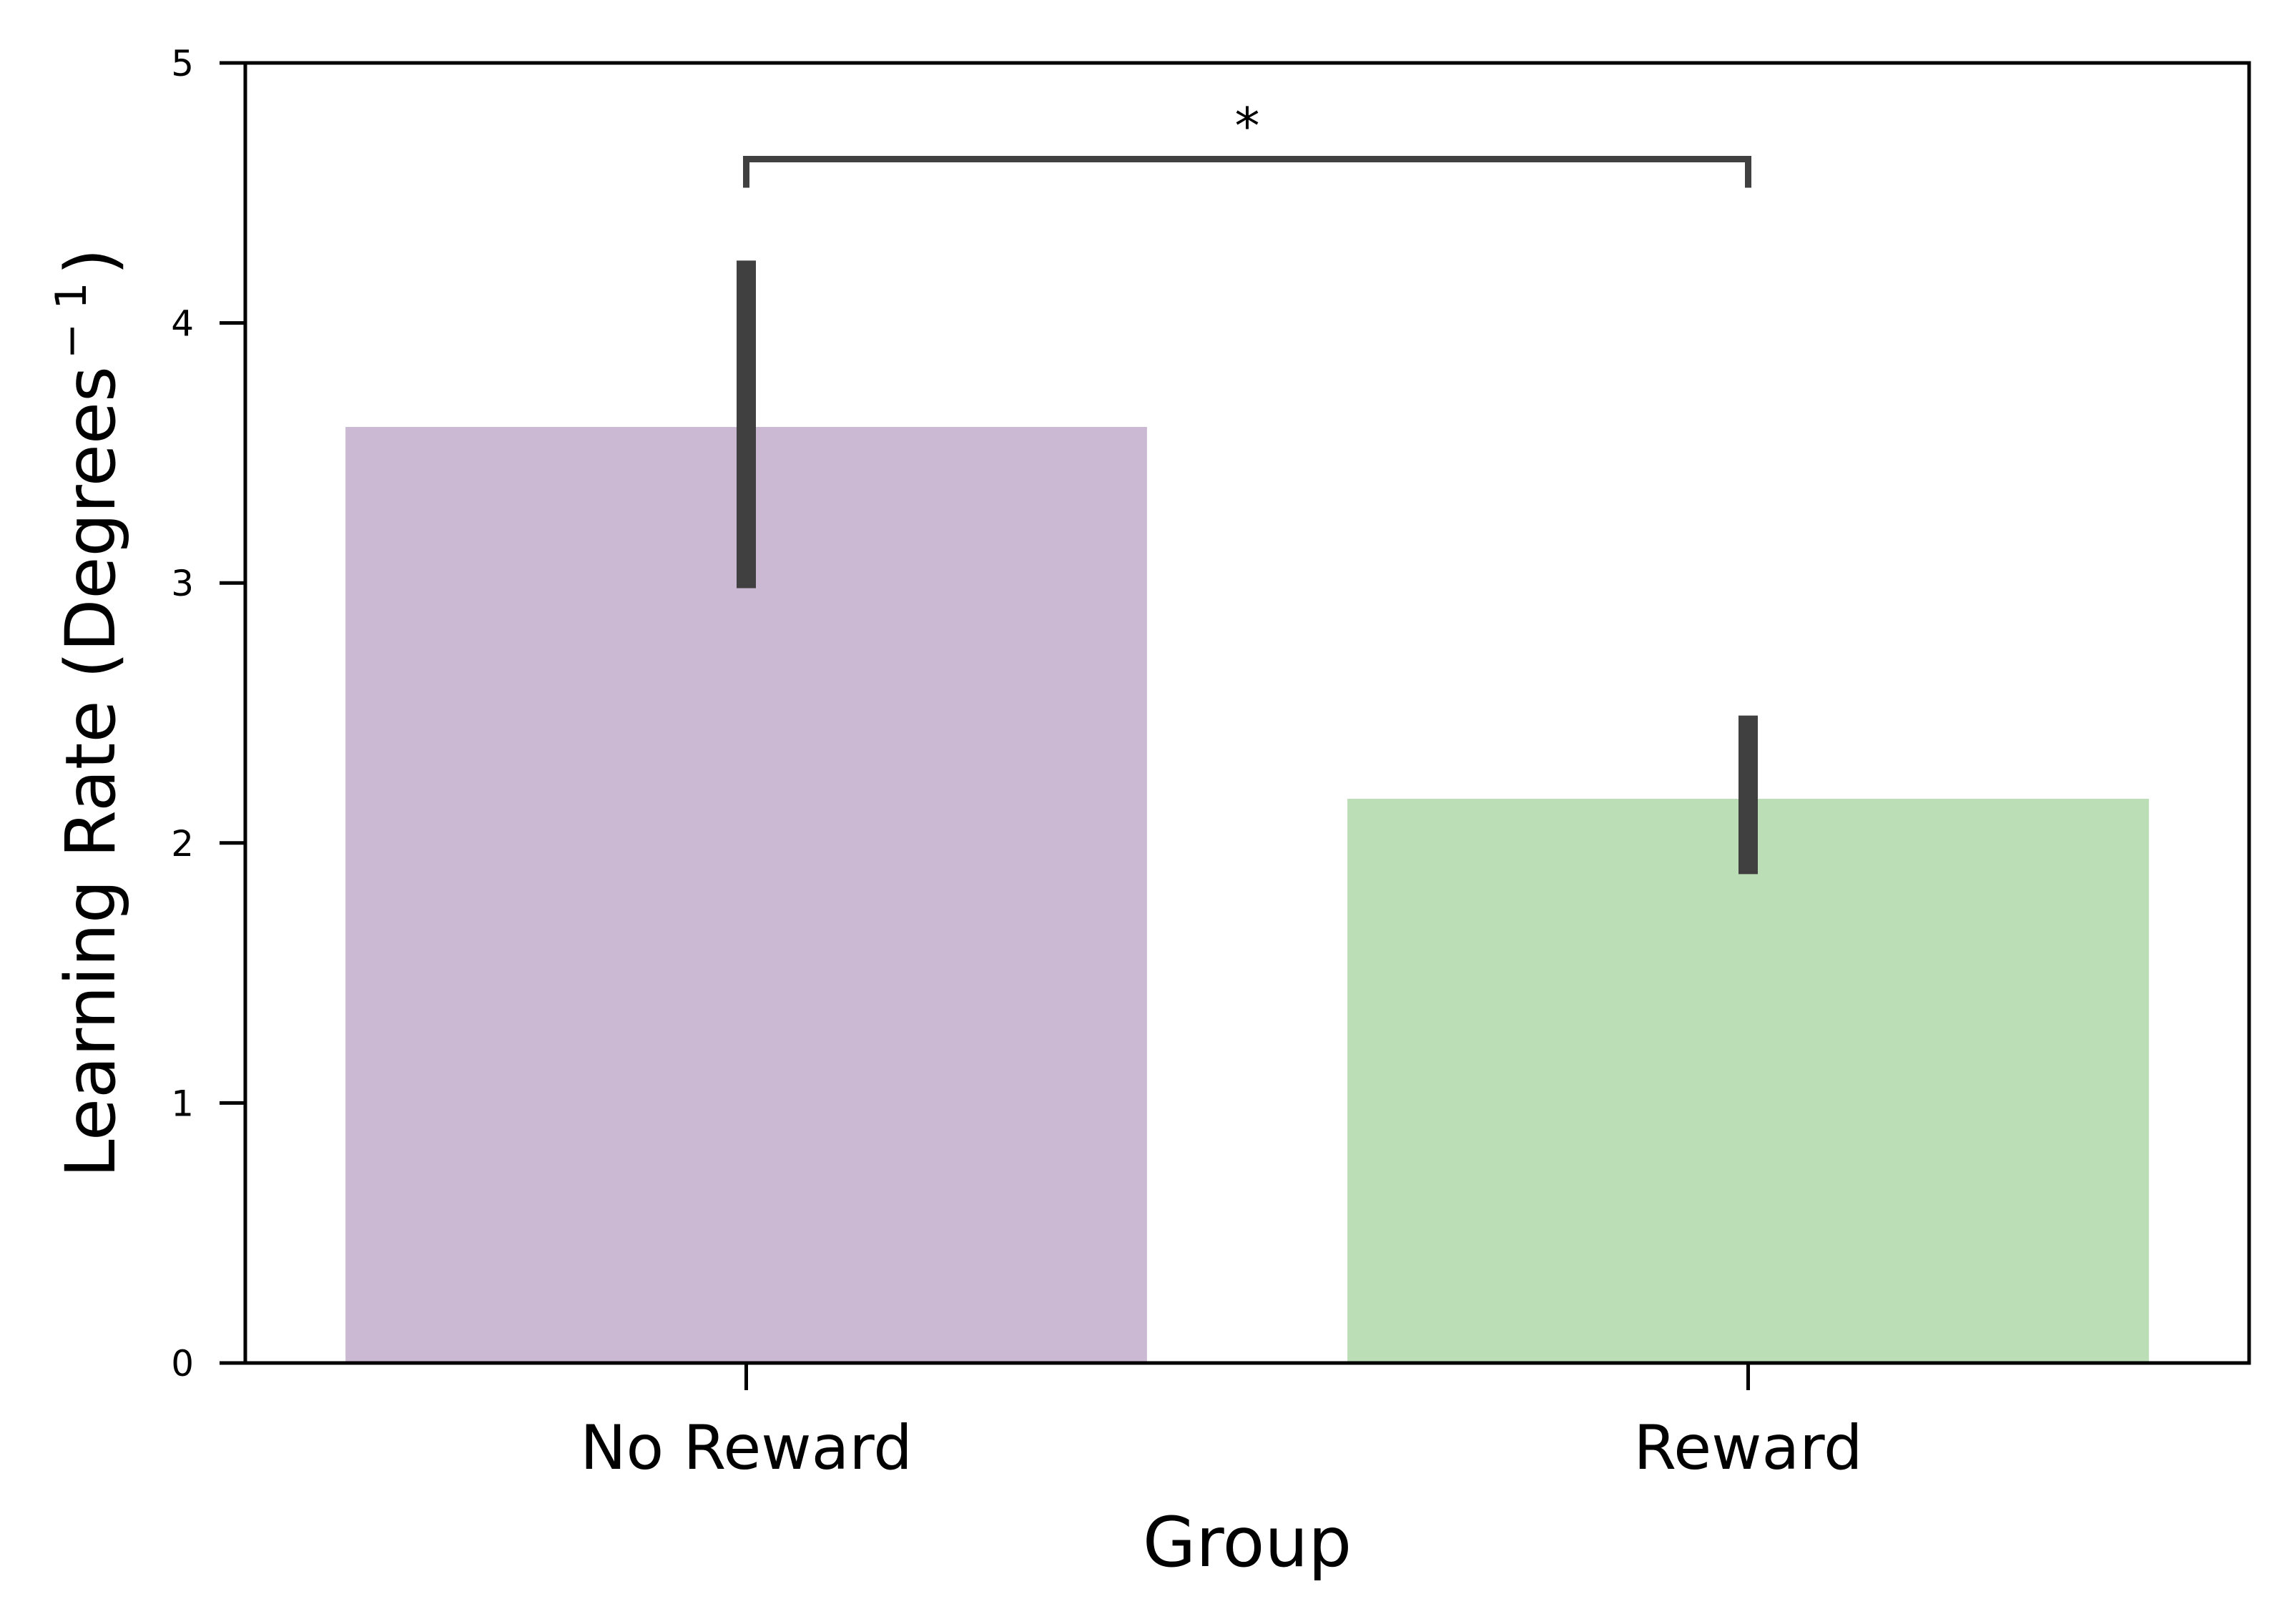 This screenshot has width=2282, height=1624. I want to click on x-axis-label: Group, so click(1247, 1542).